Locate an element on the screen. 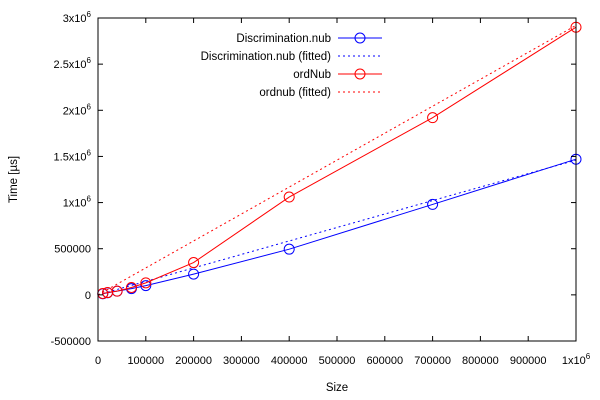  x-tick-label: 0 is located at coordinates (98, 361).